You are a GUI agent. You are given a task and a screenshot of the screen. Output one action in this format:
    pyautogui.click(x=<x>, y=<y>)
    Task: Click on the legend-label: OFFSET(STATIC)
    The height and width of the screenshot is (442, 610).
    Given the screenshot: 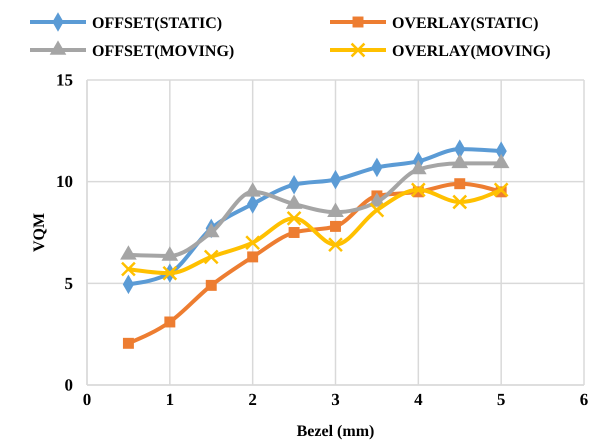 What is the action you would take?
    pyautogui.click(x=157, y=23)
    